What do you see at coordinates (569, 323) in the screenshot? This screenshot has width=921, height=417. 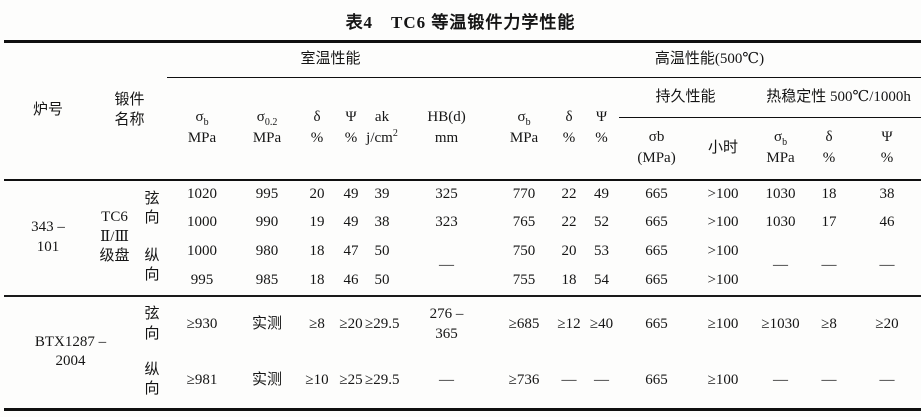 I see `data-cell: ≥12` at bounding box center [569, 323].